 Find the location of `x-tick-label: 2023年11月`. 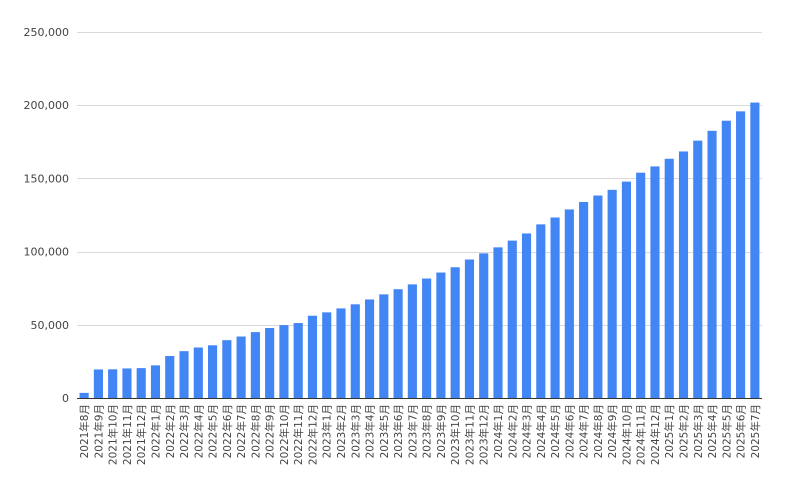

x-tick-label: 2023年11月 is located at coordinates (469, 434).